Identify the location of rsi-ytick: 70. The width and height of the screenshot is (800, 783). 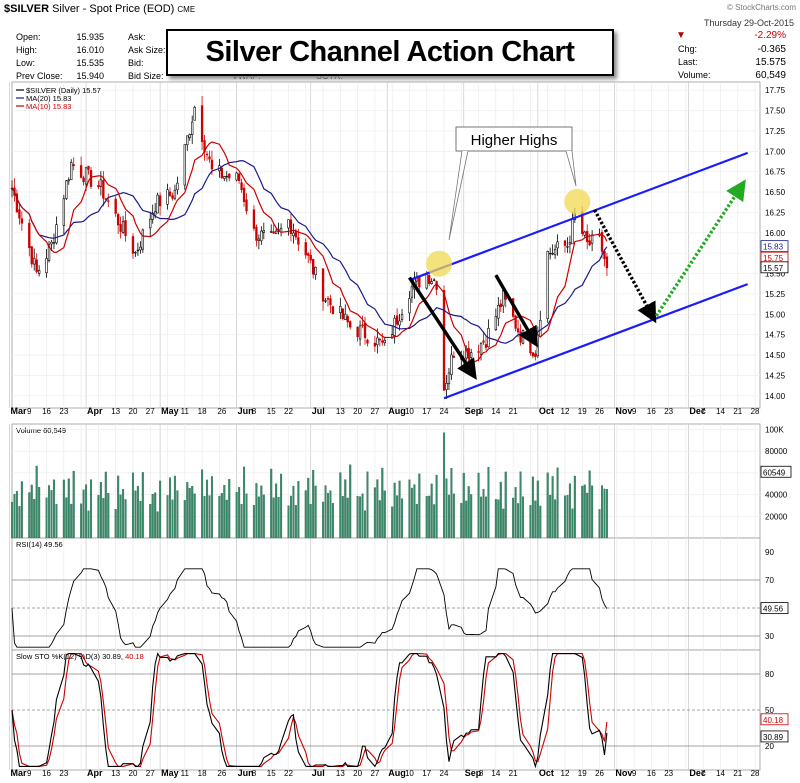
(769, 580).